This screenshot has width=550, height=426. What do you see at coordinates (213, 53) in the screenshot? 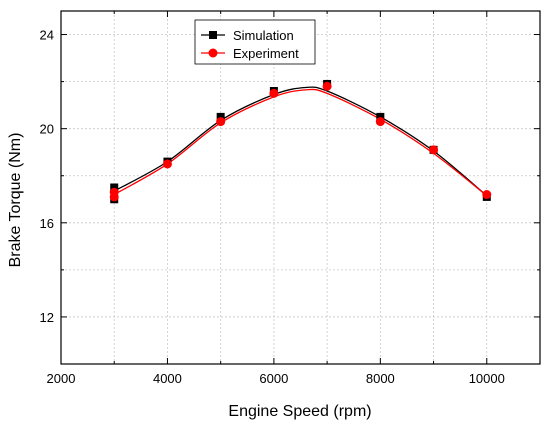
I see `legend-marker-circle` at bounding box center [213, 53].